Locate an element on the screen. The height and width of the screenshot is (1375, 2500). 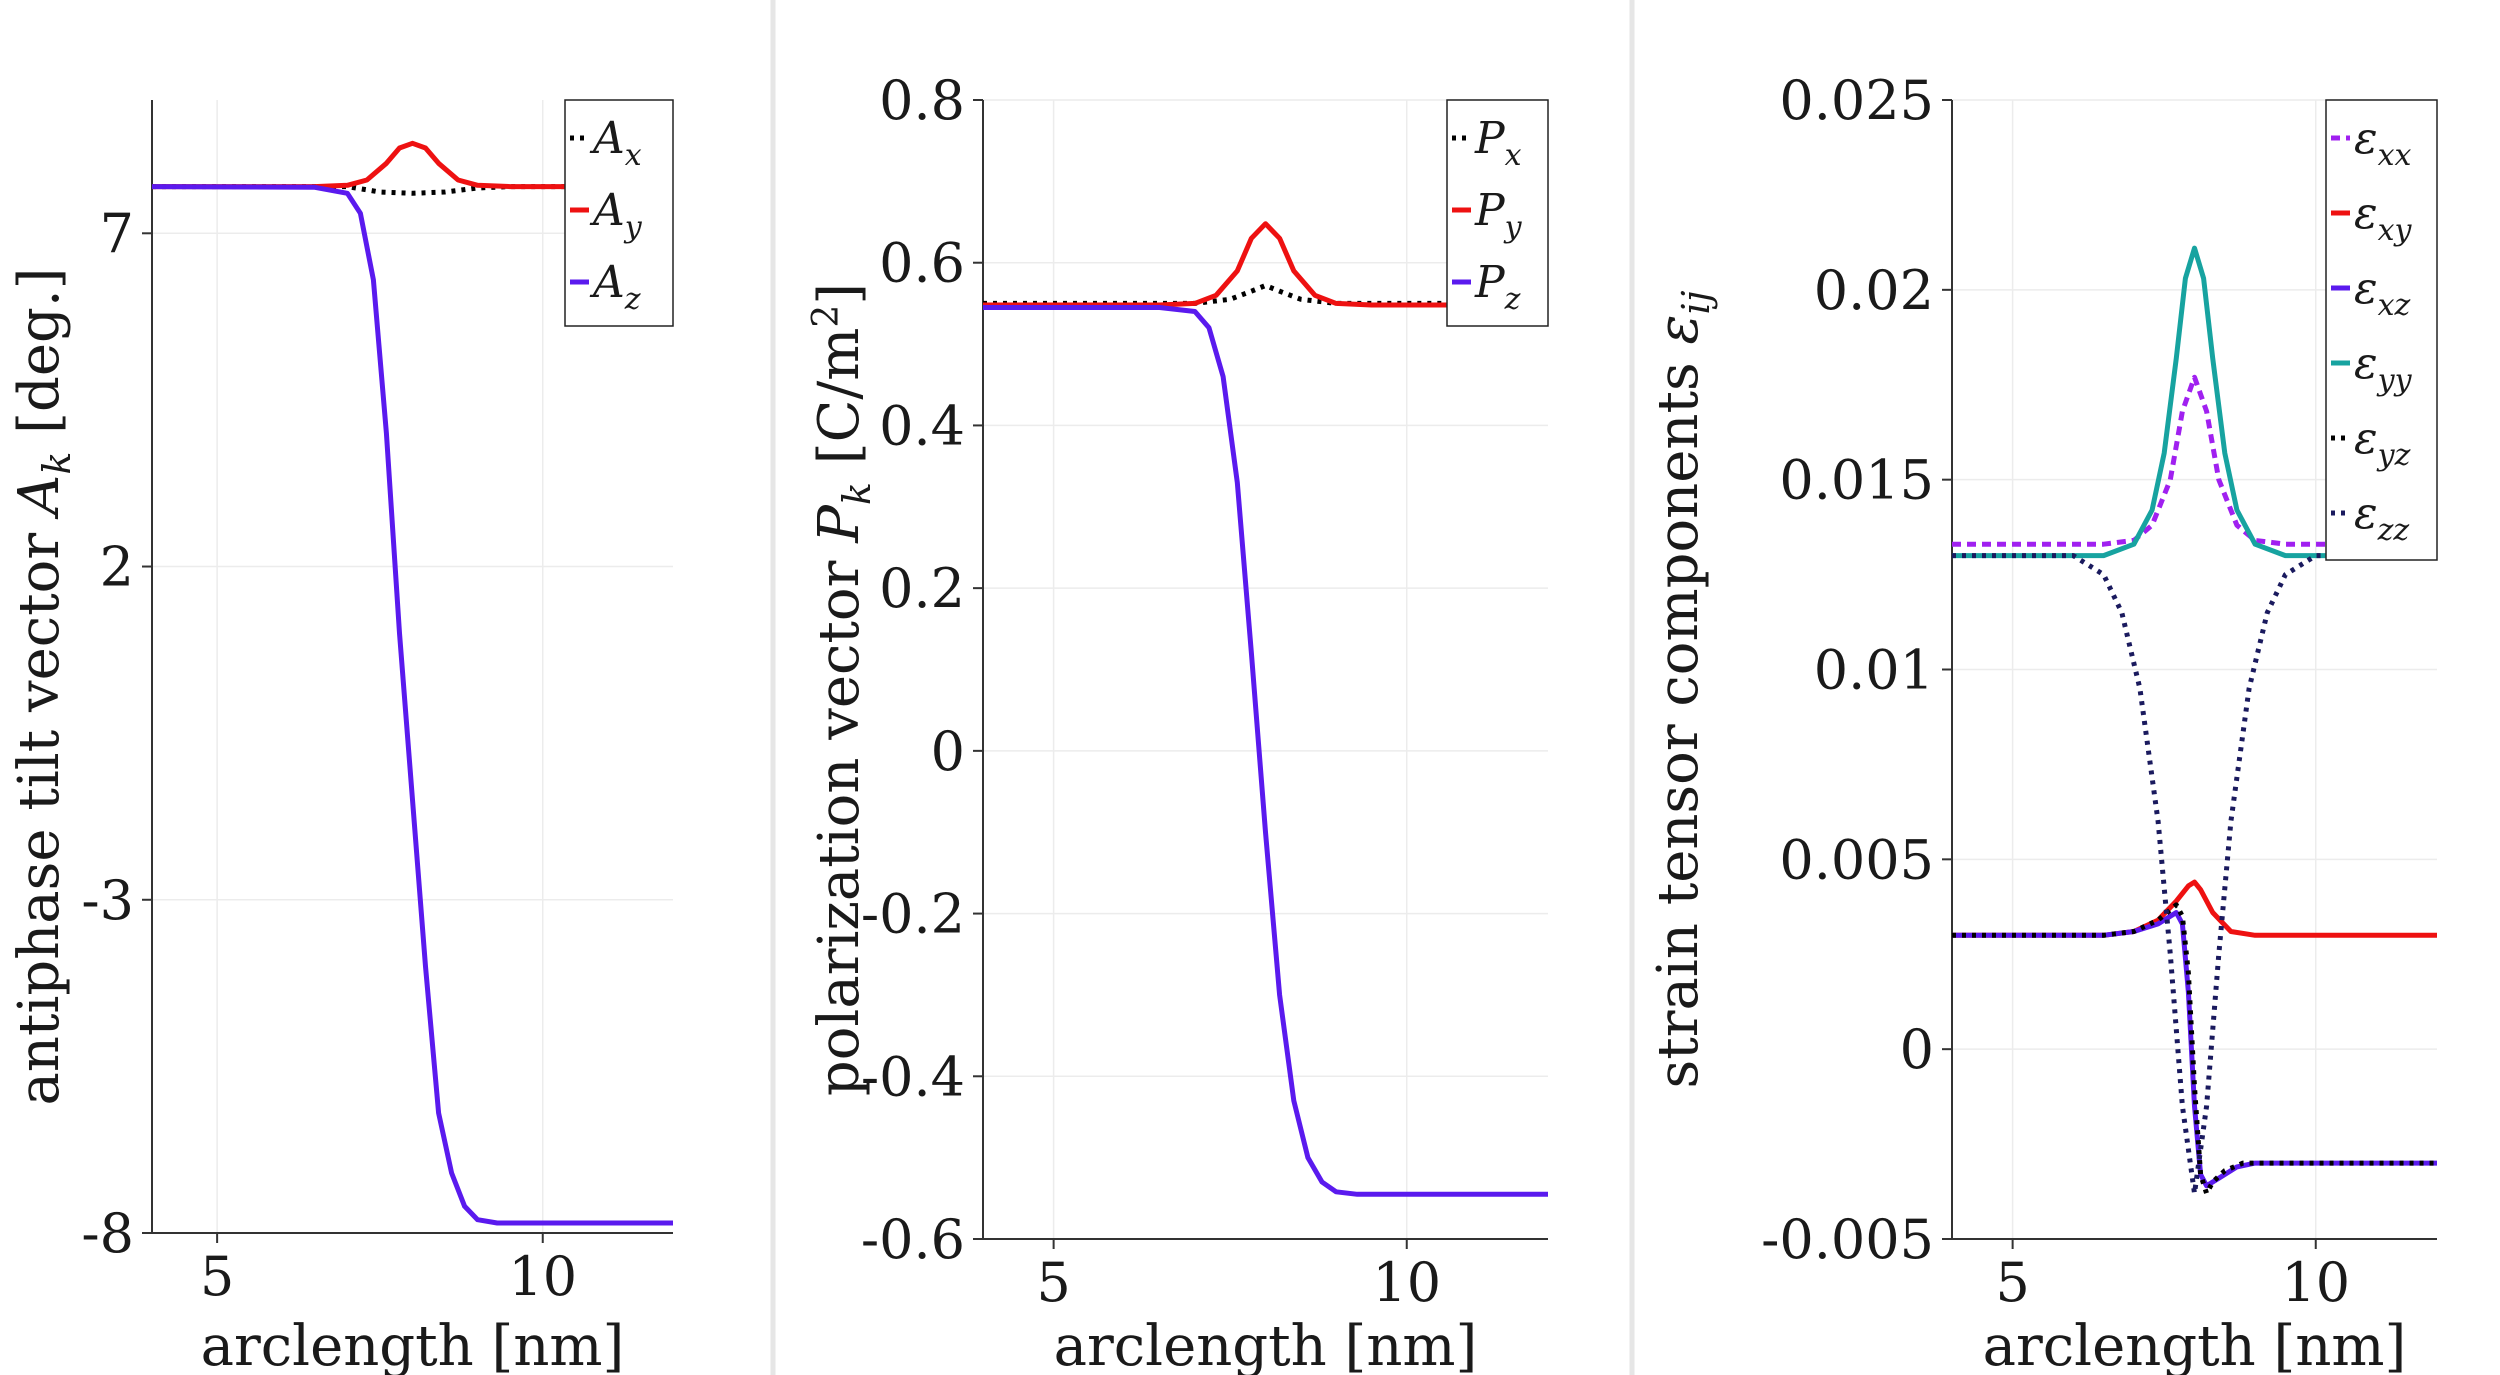
y-tick-label: 0.025 is located at coordinates (1856, 100).